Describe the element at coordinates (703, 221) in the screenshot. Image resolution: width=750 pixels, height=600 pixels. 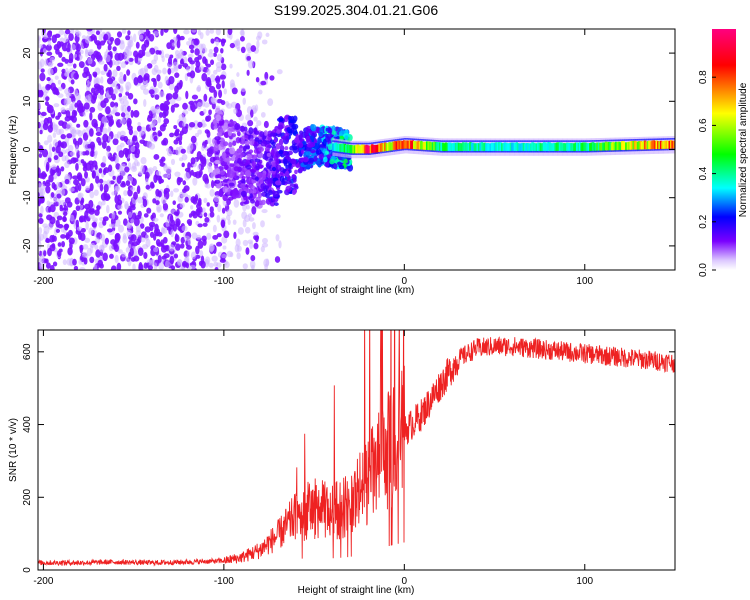
I see `colorbar-tick-label: 0.2` at that location.